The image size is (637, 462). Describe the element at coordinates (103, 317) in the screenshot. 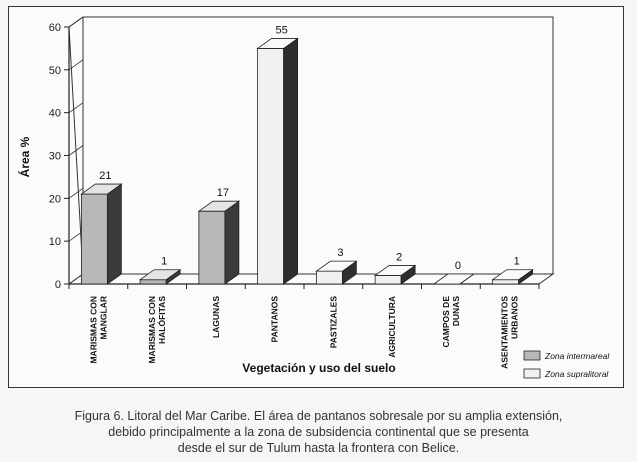

I see `x-category-label-0-1: MANGLAR` at that location.